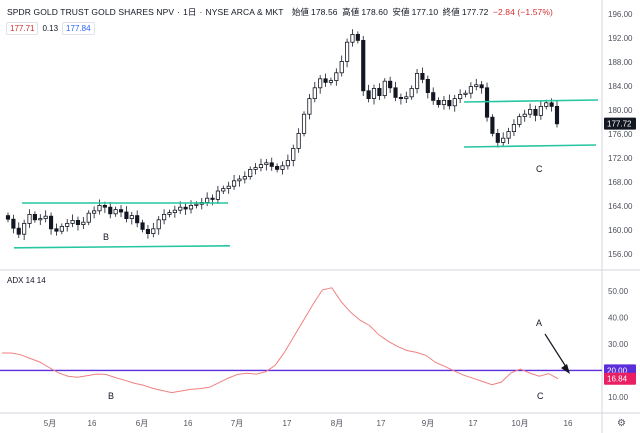 This screenshot has width=640, height=433. I want to click on adx-indicator-title: ADX 14 14, so click(26, 280).